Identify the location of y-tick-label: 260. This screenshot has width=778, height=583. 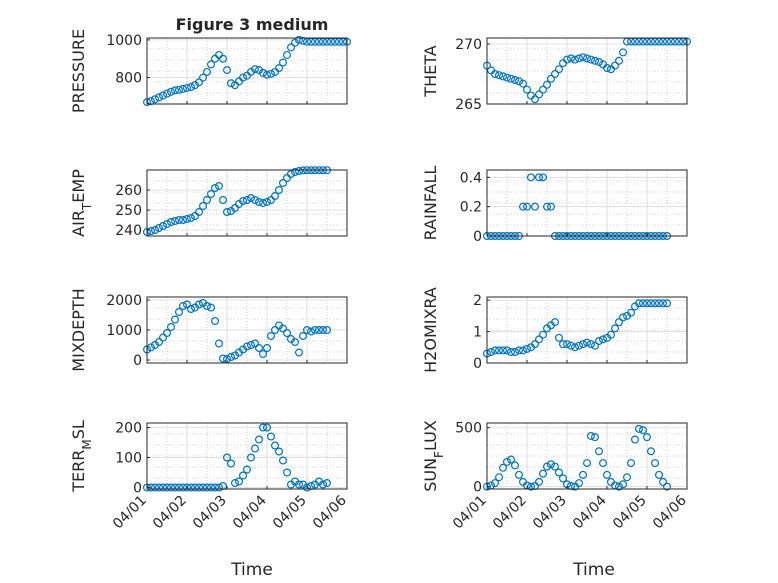
(128, 191).